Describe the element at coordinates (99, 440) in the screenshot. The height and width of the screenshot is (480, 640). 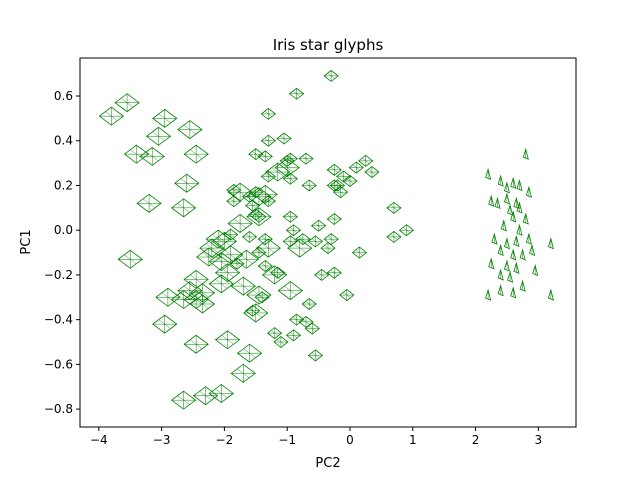
I see `x-tick-label: −4` at that location.